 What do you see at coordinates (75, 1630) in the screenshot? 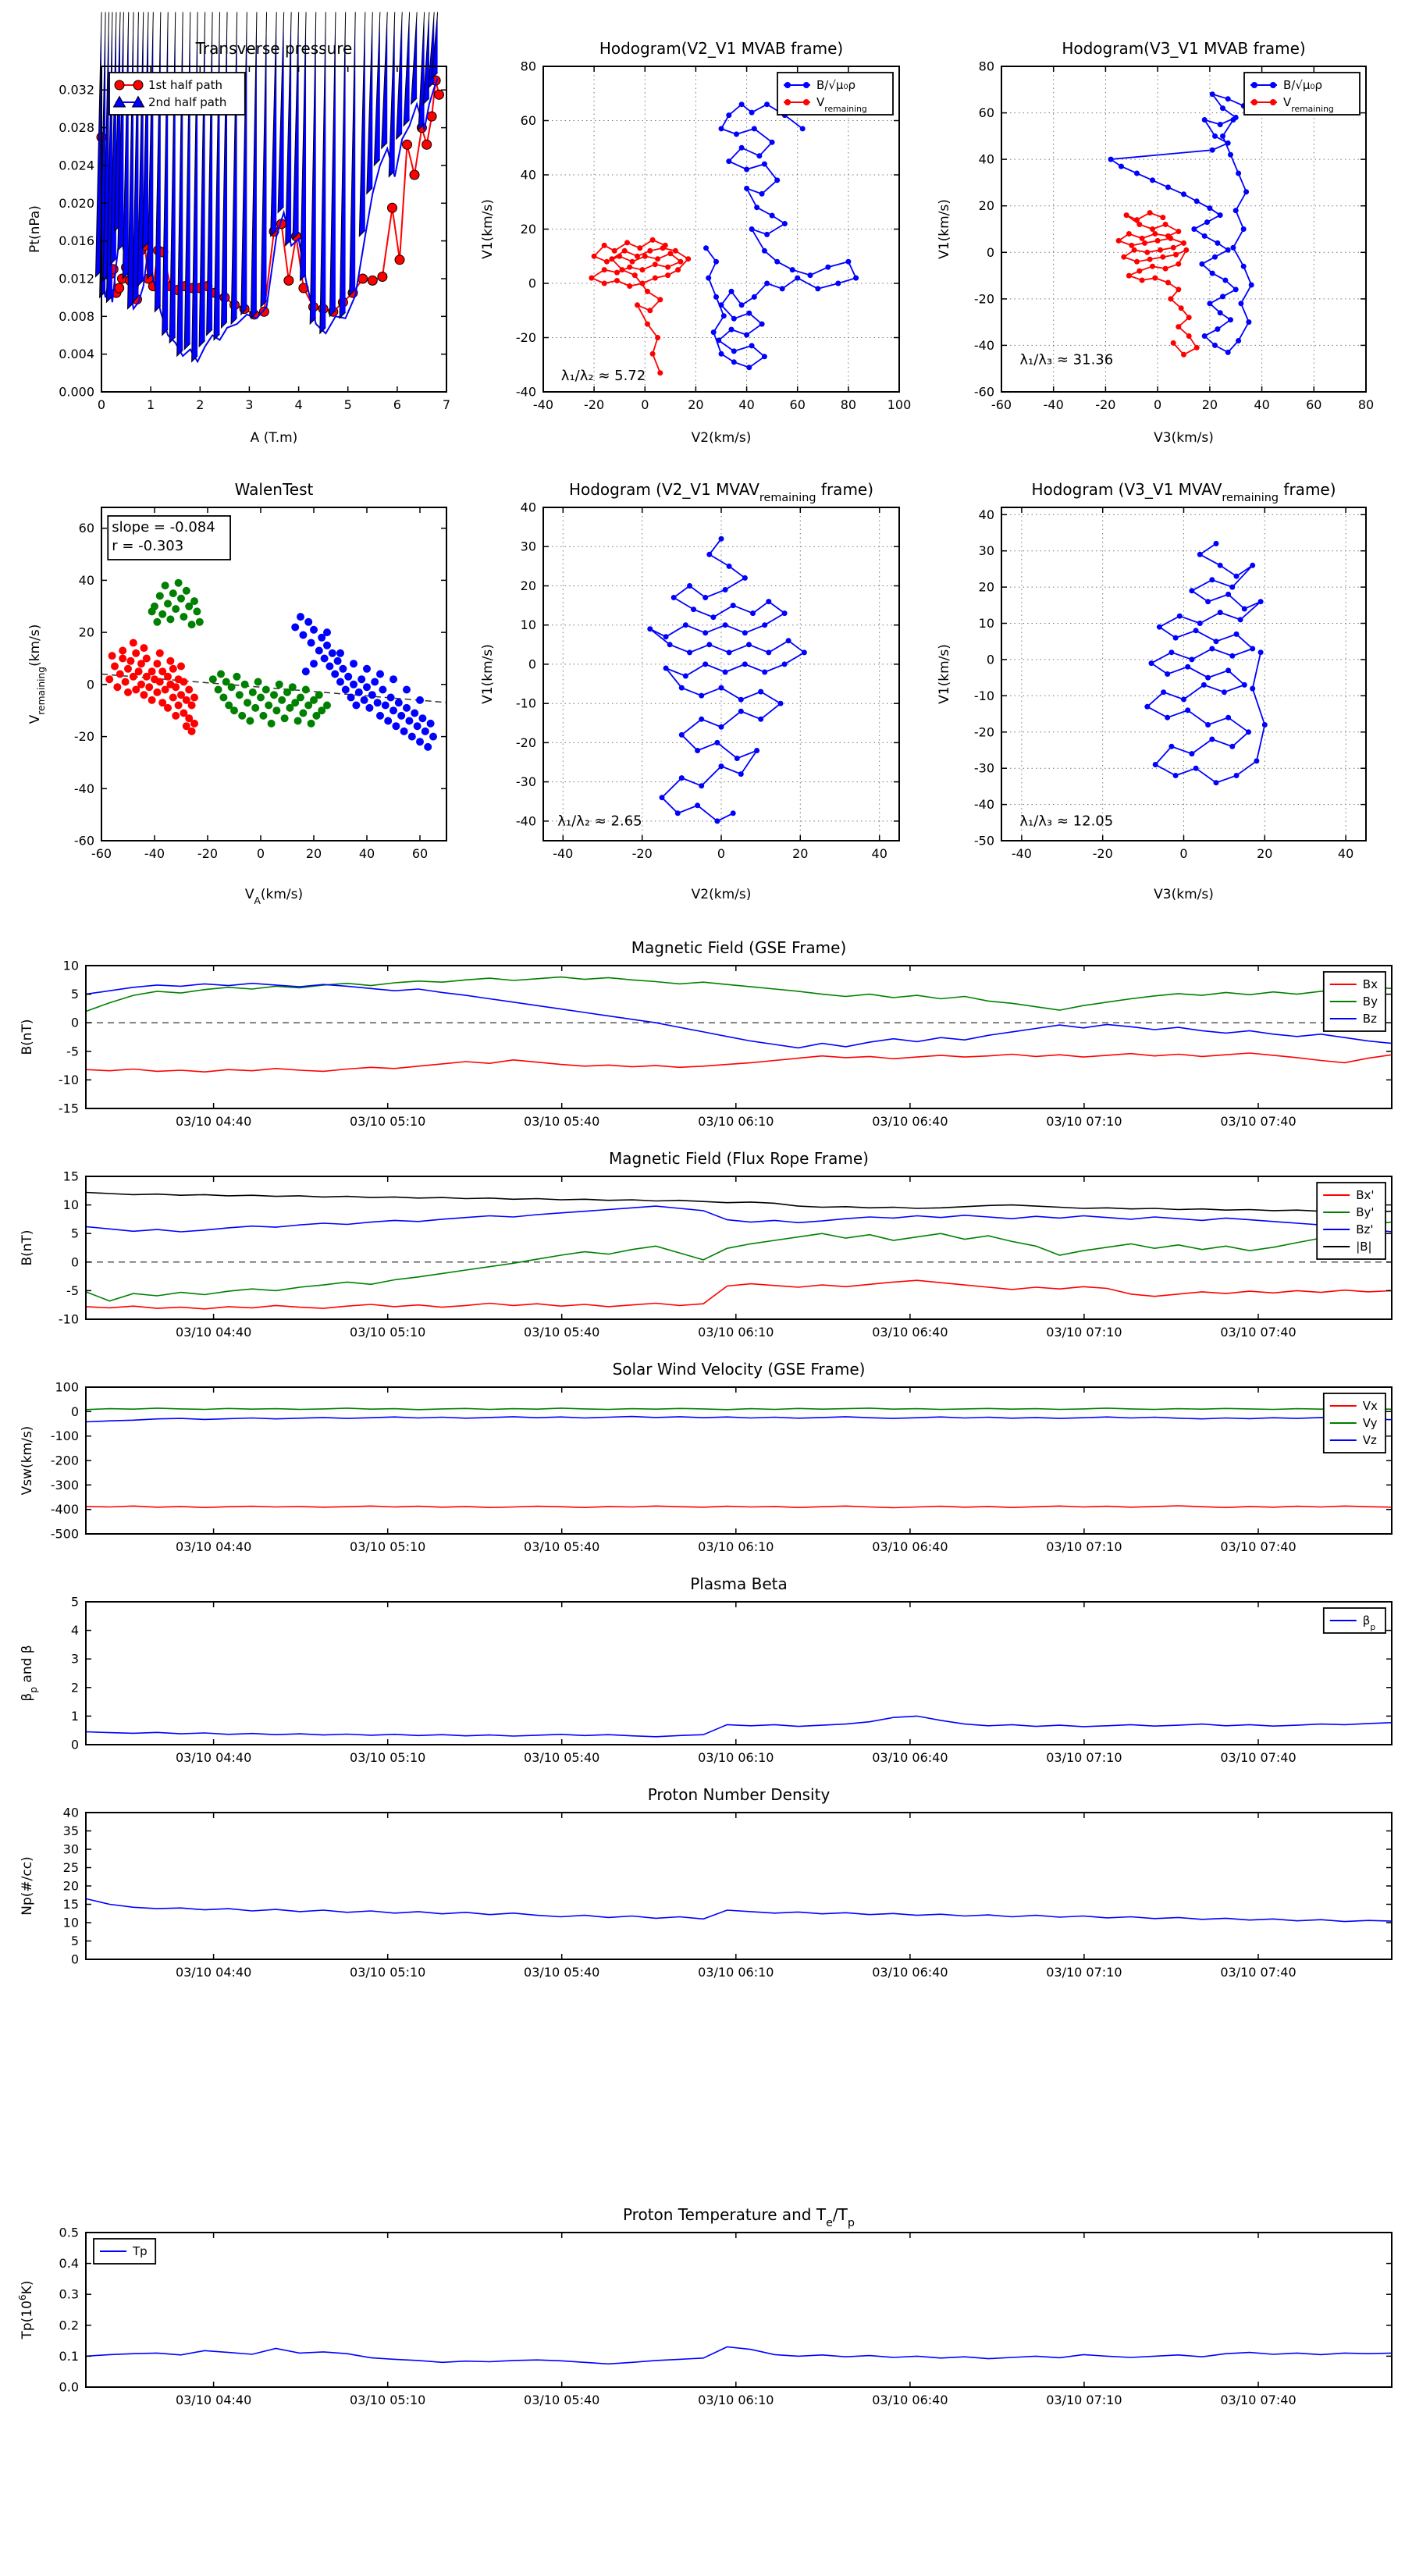
I see `y-tick-label: 4` at bounding box center [75, 1630].